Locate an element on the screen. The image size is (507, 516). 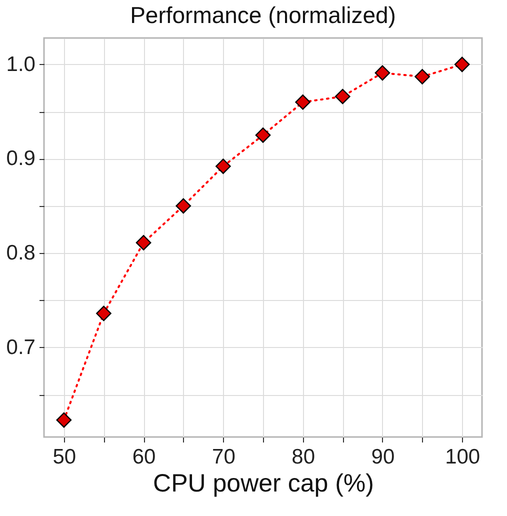
y-tick-label: 1.0 is located at coordinates (21, 64).